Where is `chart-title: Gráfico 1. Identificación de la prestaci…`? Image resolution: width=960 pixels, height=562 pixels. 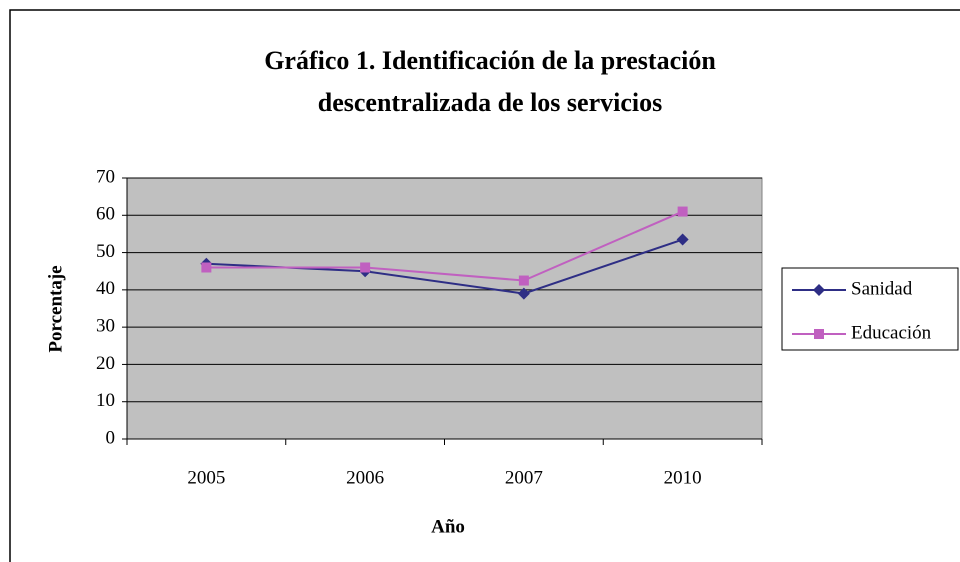
chart-title: Gráfico 1. Identificación de la prestaci… is located at coordinates (490, 81).